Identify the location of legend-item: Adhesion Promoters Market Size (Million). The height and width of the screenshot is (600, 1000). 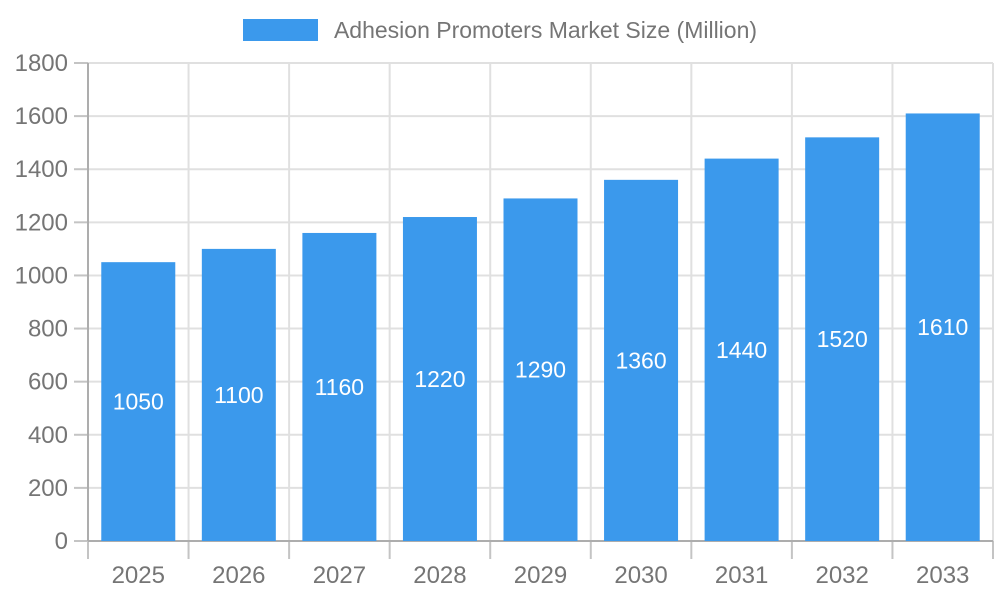
(500, 30).